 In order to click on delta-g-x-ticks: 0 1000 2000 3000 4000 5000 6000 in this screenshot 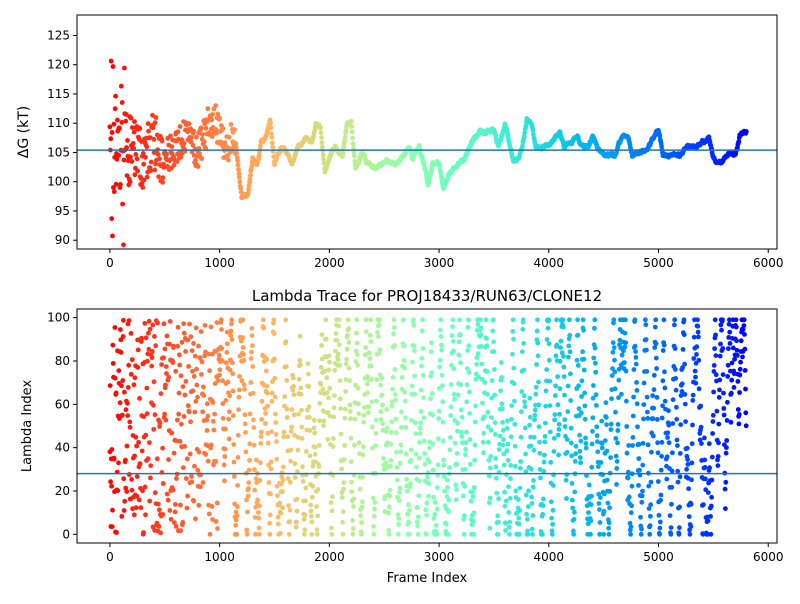, I will do `click(444, 259)`.